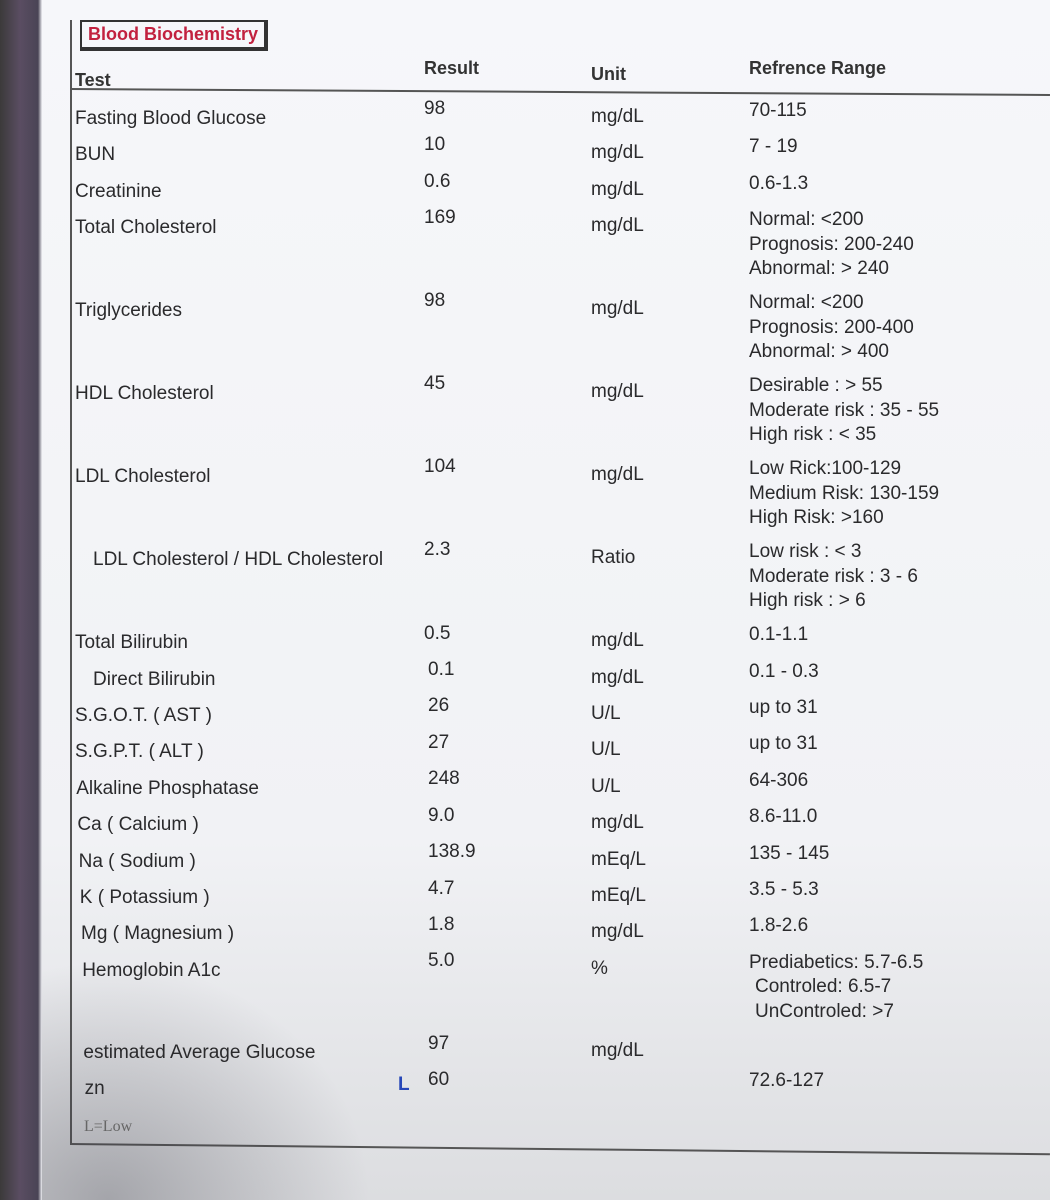 The height and width of the screenshot is (1200, 1050). I want to click on test-name: estimated Average Glucose, so click(199, 1052).